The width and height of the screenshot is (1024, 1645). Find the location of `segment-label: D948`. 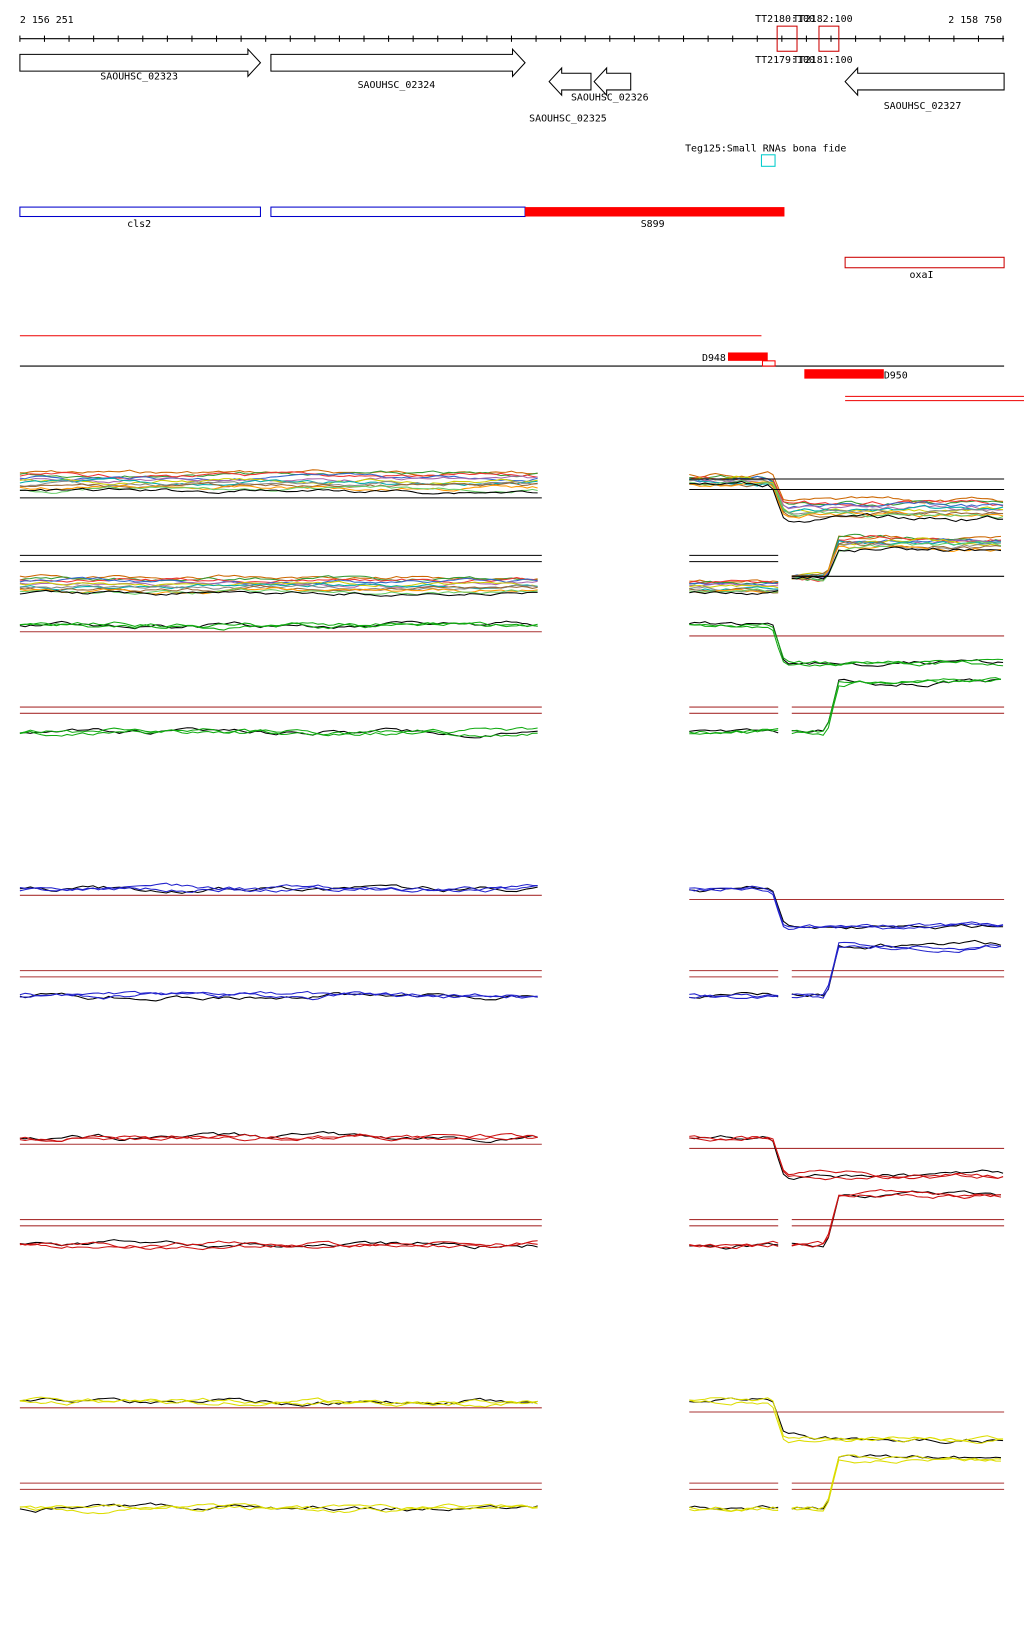

segment-label: D948 is located at coordinates (714, 358).